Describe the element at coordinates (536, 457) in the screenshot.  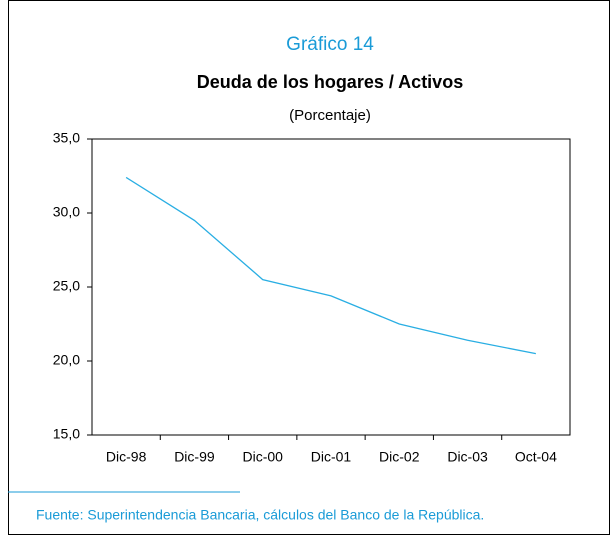
I see `x-tick-label: Oct-04` at that location.